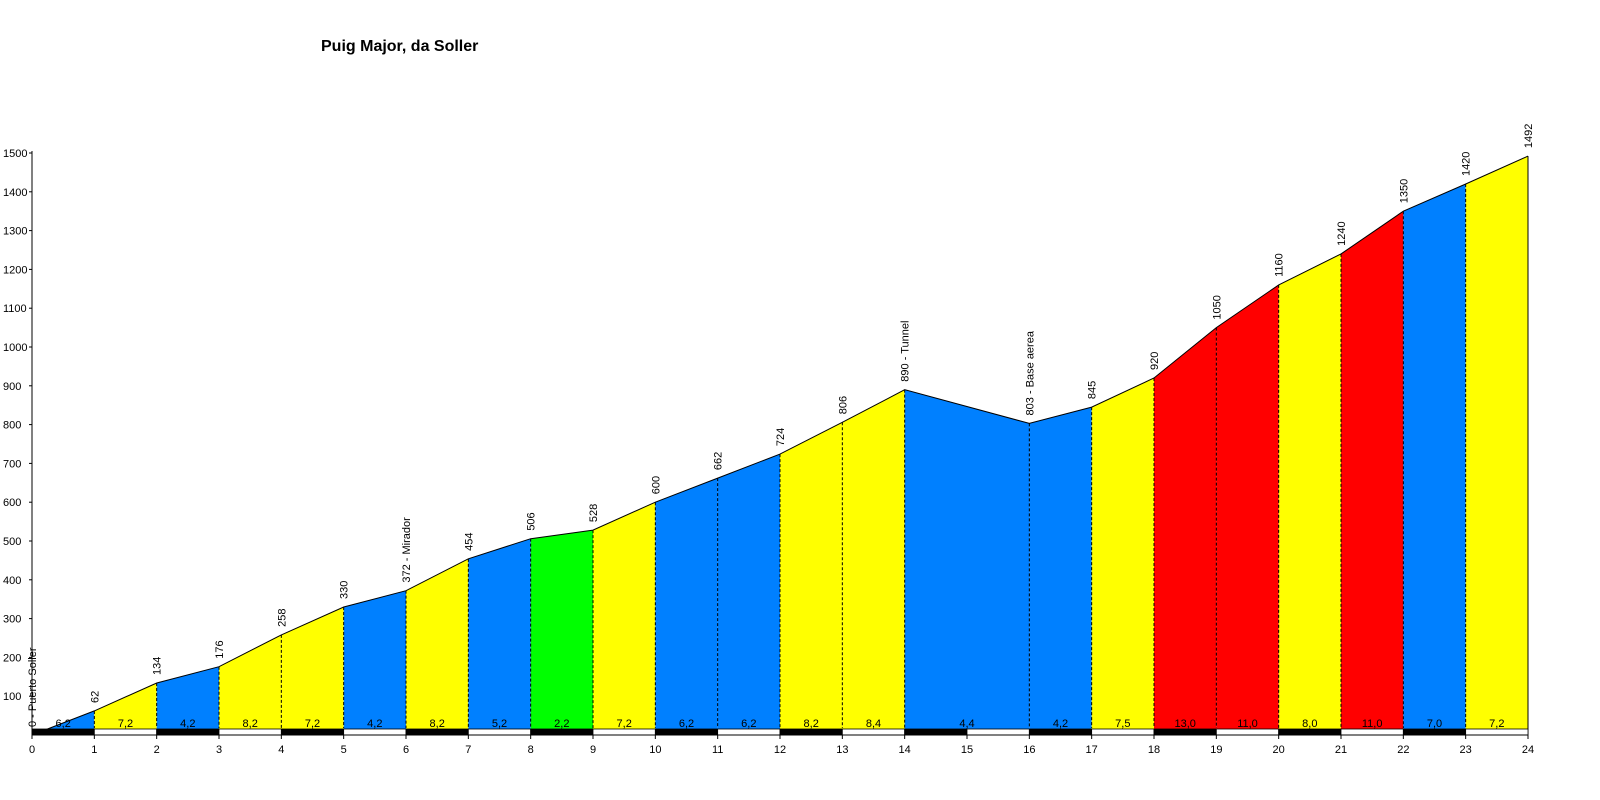 The height and width of the screenshot is (800, 1600). What do you see at coordinates (32, 750) in the screenshot?
I see `x-tick-label-0: 0` at bounding box center [32, 750].